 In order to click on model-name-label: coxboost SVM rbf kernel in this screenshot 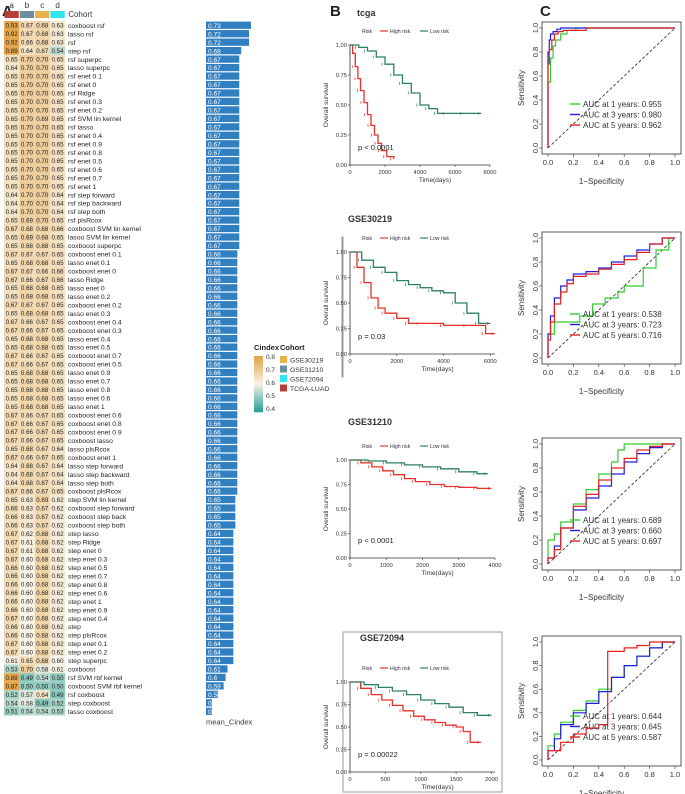, I will do `click(105, 687)`.